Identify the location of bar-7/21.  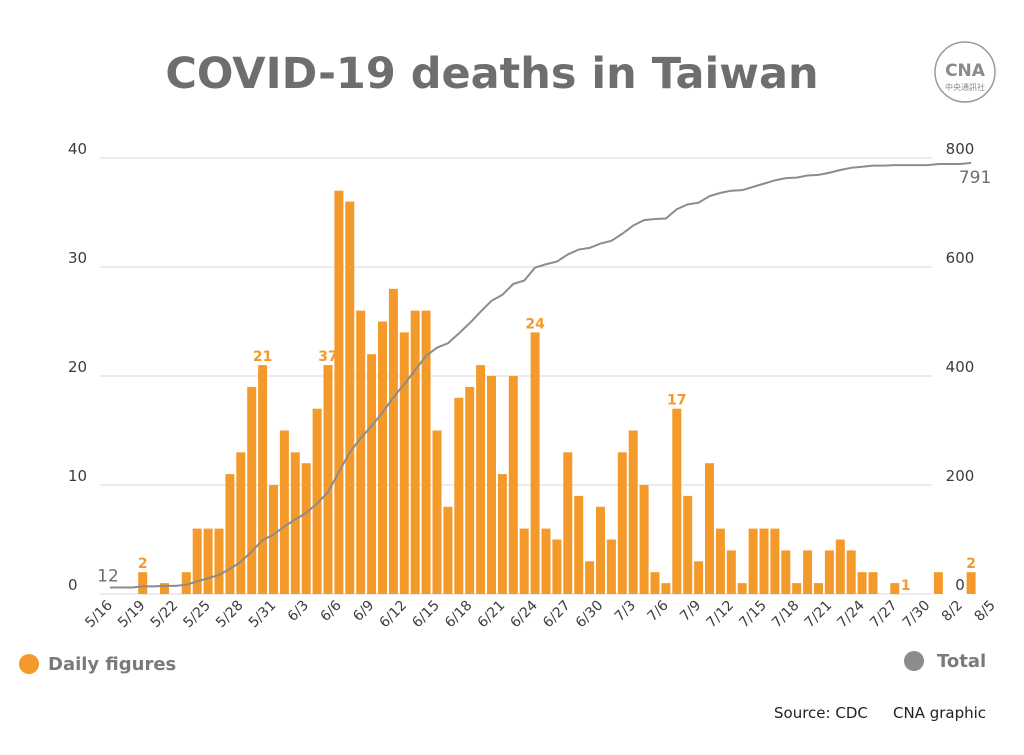
(829, 572).